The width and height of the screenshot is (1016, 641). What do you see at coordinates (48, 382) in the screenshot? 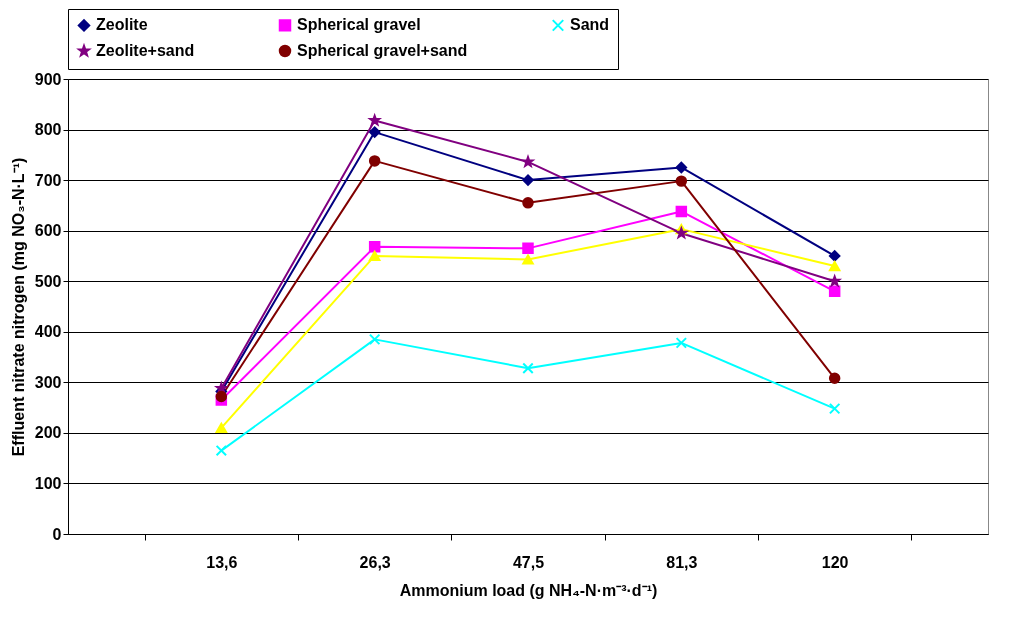
I see `y-tick-label: 300` at bounding box center [48, 382].